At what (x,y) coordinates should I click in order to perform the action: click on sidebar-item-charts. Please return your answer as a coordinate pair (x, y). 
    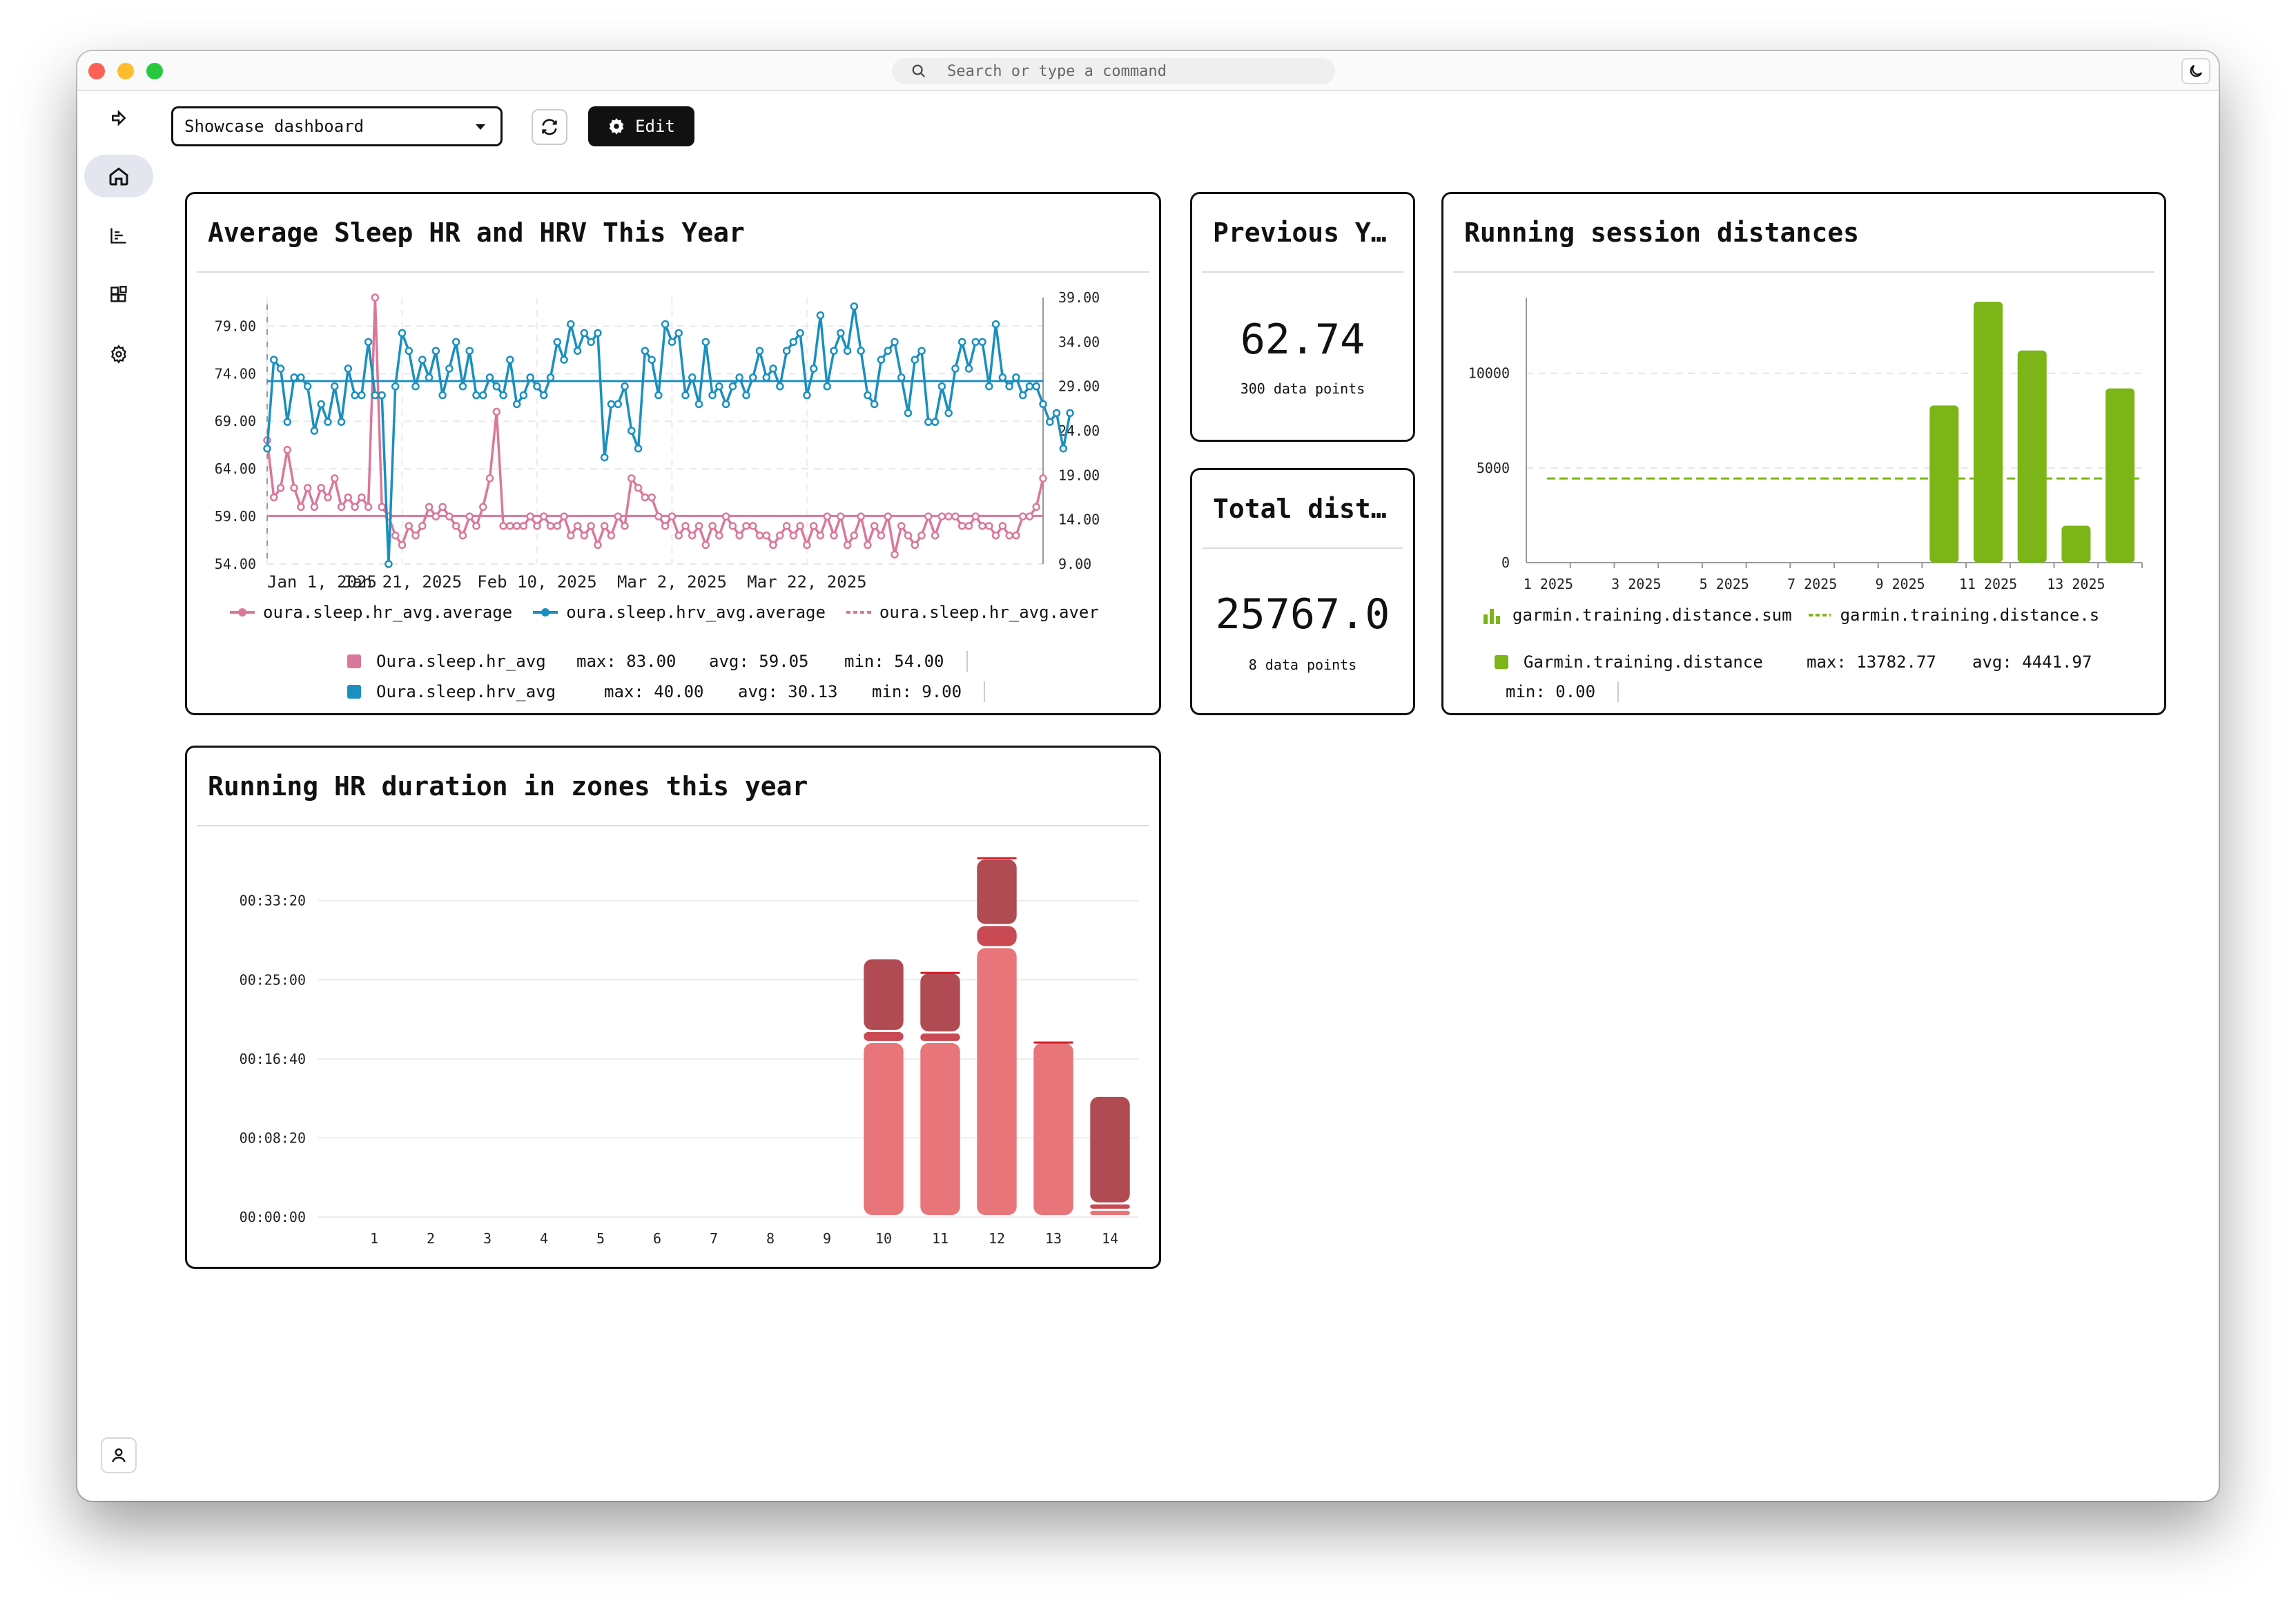
    Looking at the image, I should click on (118, 235).